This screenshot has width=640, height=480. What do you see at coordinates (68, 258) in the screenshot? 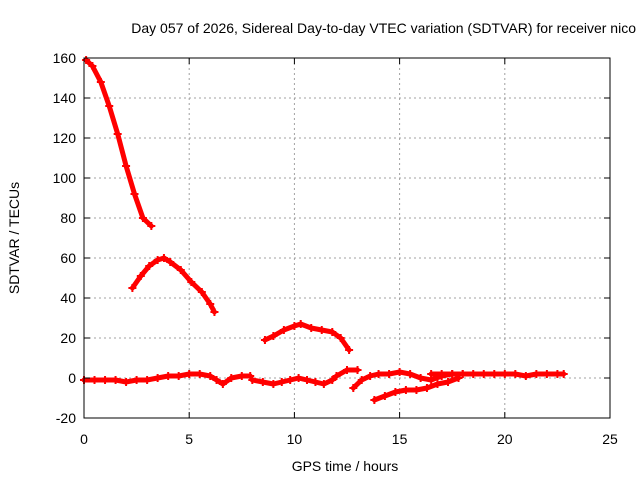
I see `y-tick-label: 60` at bounding box center [68, 258].